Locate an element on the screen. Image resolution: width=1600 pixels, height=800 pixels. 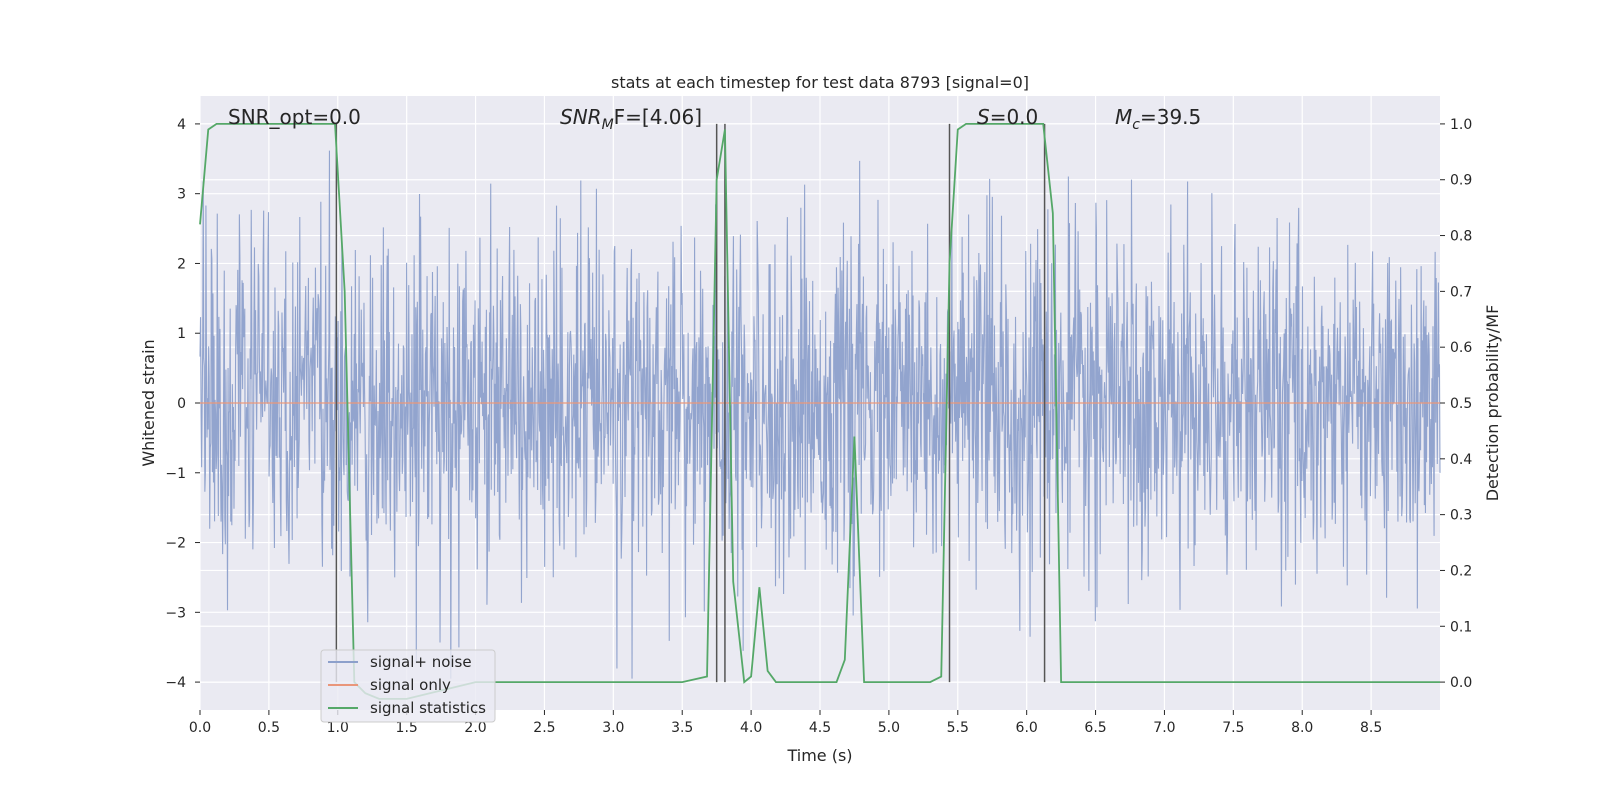
y2-tick-label: 0.5 is located at coordinates (1461, 404).